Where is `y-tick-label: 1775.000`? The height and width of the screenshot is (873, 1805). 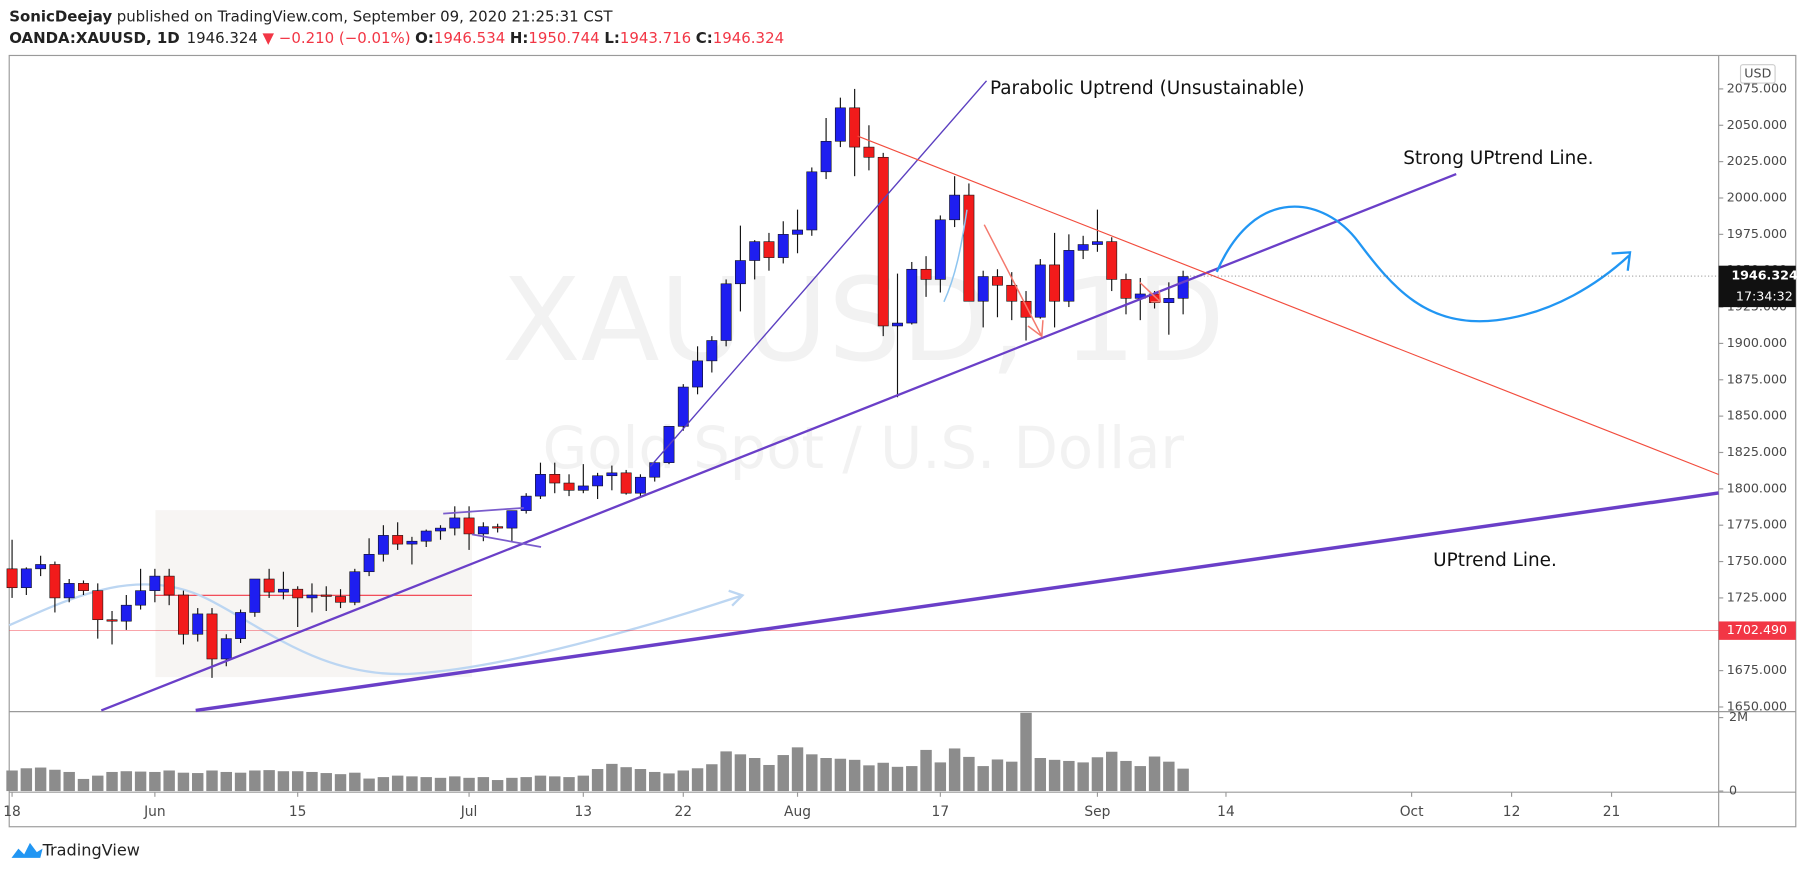
y-tick-label: 1775.000 is located at coordinates (1757, 524).